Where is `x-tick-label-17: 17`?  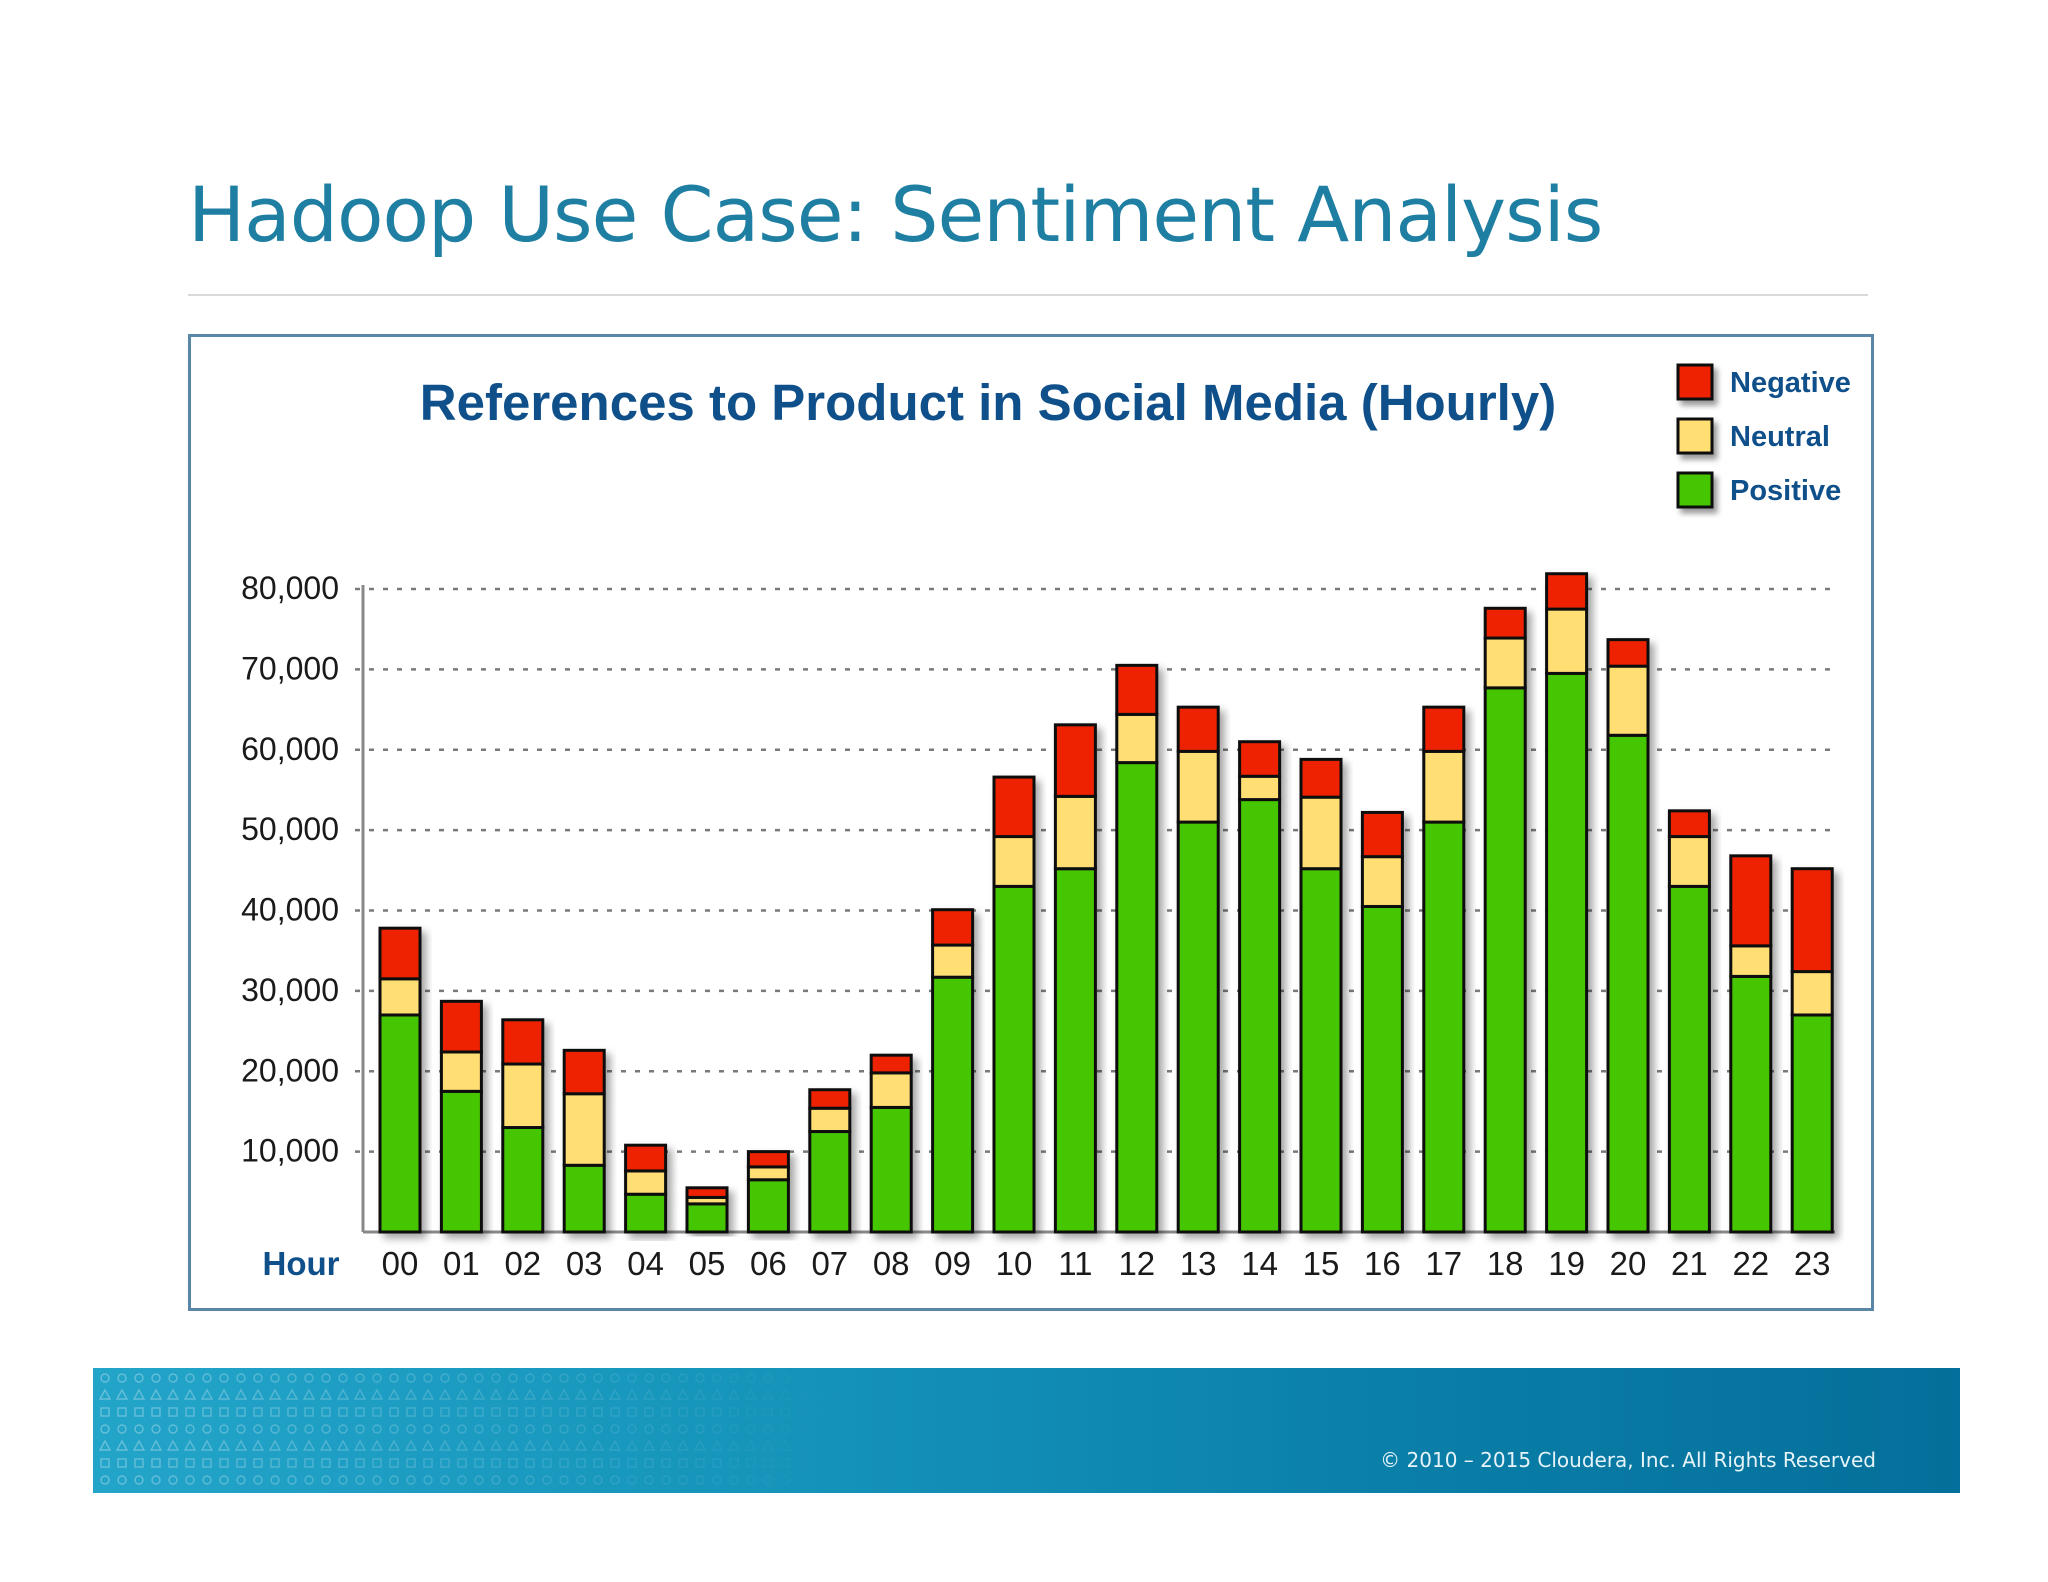 x-tick-label-17: 17 is located at coordinates (1443, 1263).